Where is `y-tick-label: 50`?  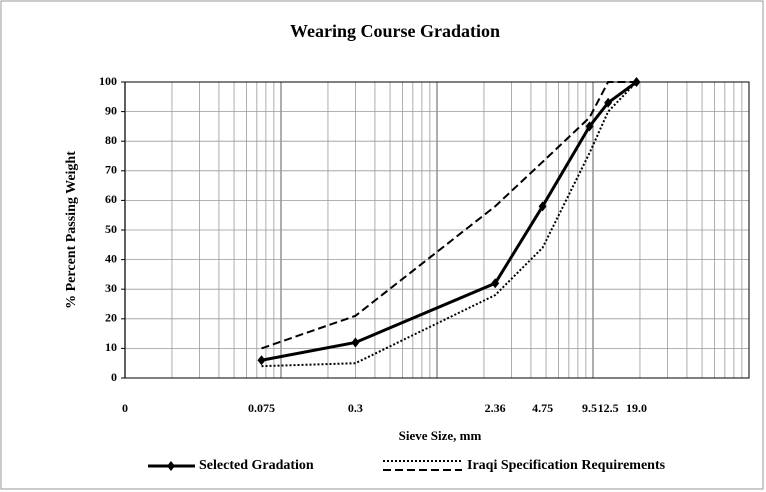
y-tick-label: 50 is located at coordinates (111, 229).